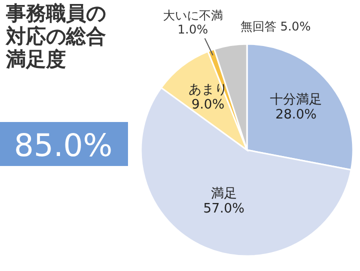  I want to click on slice-label: 無回答 5.0%, so click(275, 27).